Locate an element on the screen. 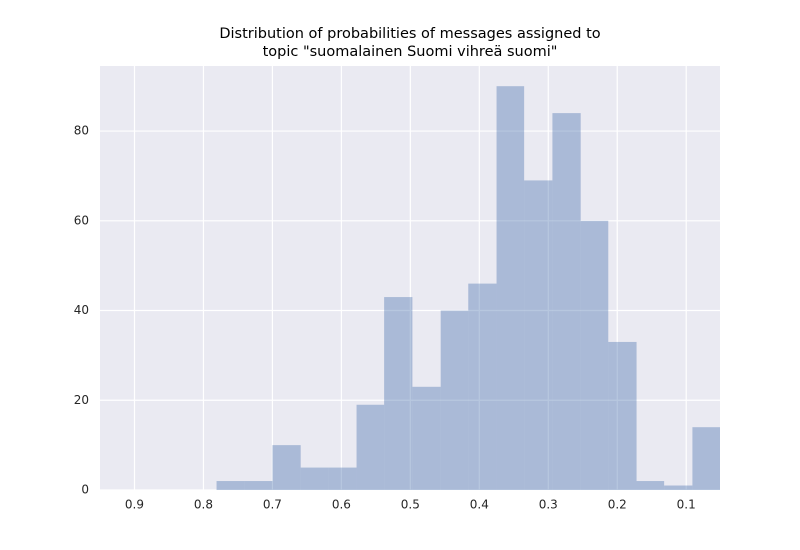 Image resolution: width=800 pixels, height=550 pixels. y-tick-label: 60 is located at coordinates (81, 220).